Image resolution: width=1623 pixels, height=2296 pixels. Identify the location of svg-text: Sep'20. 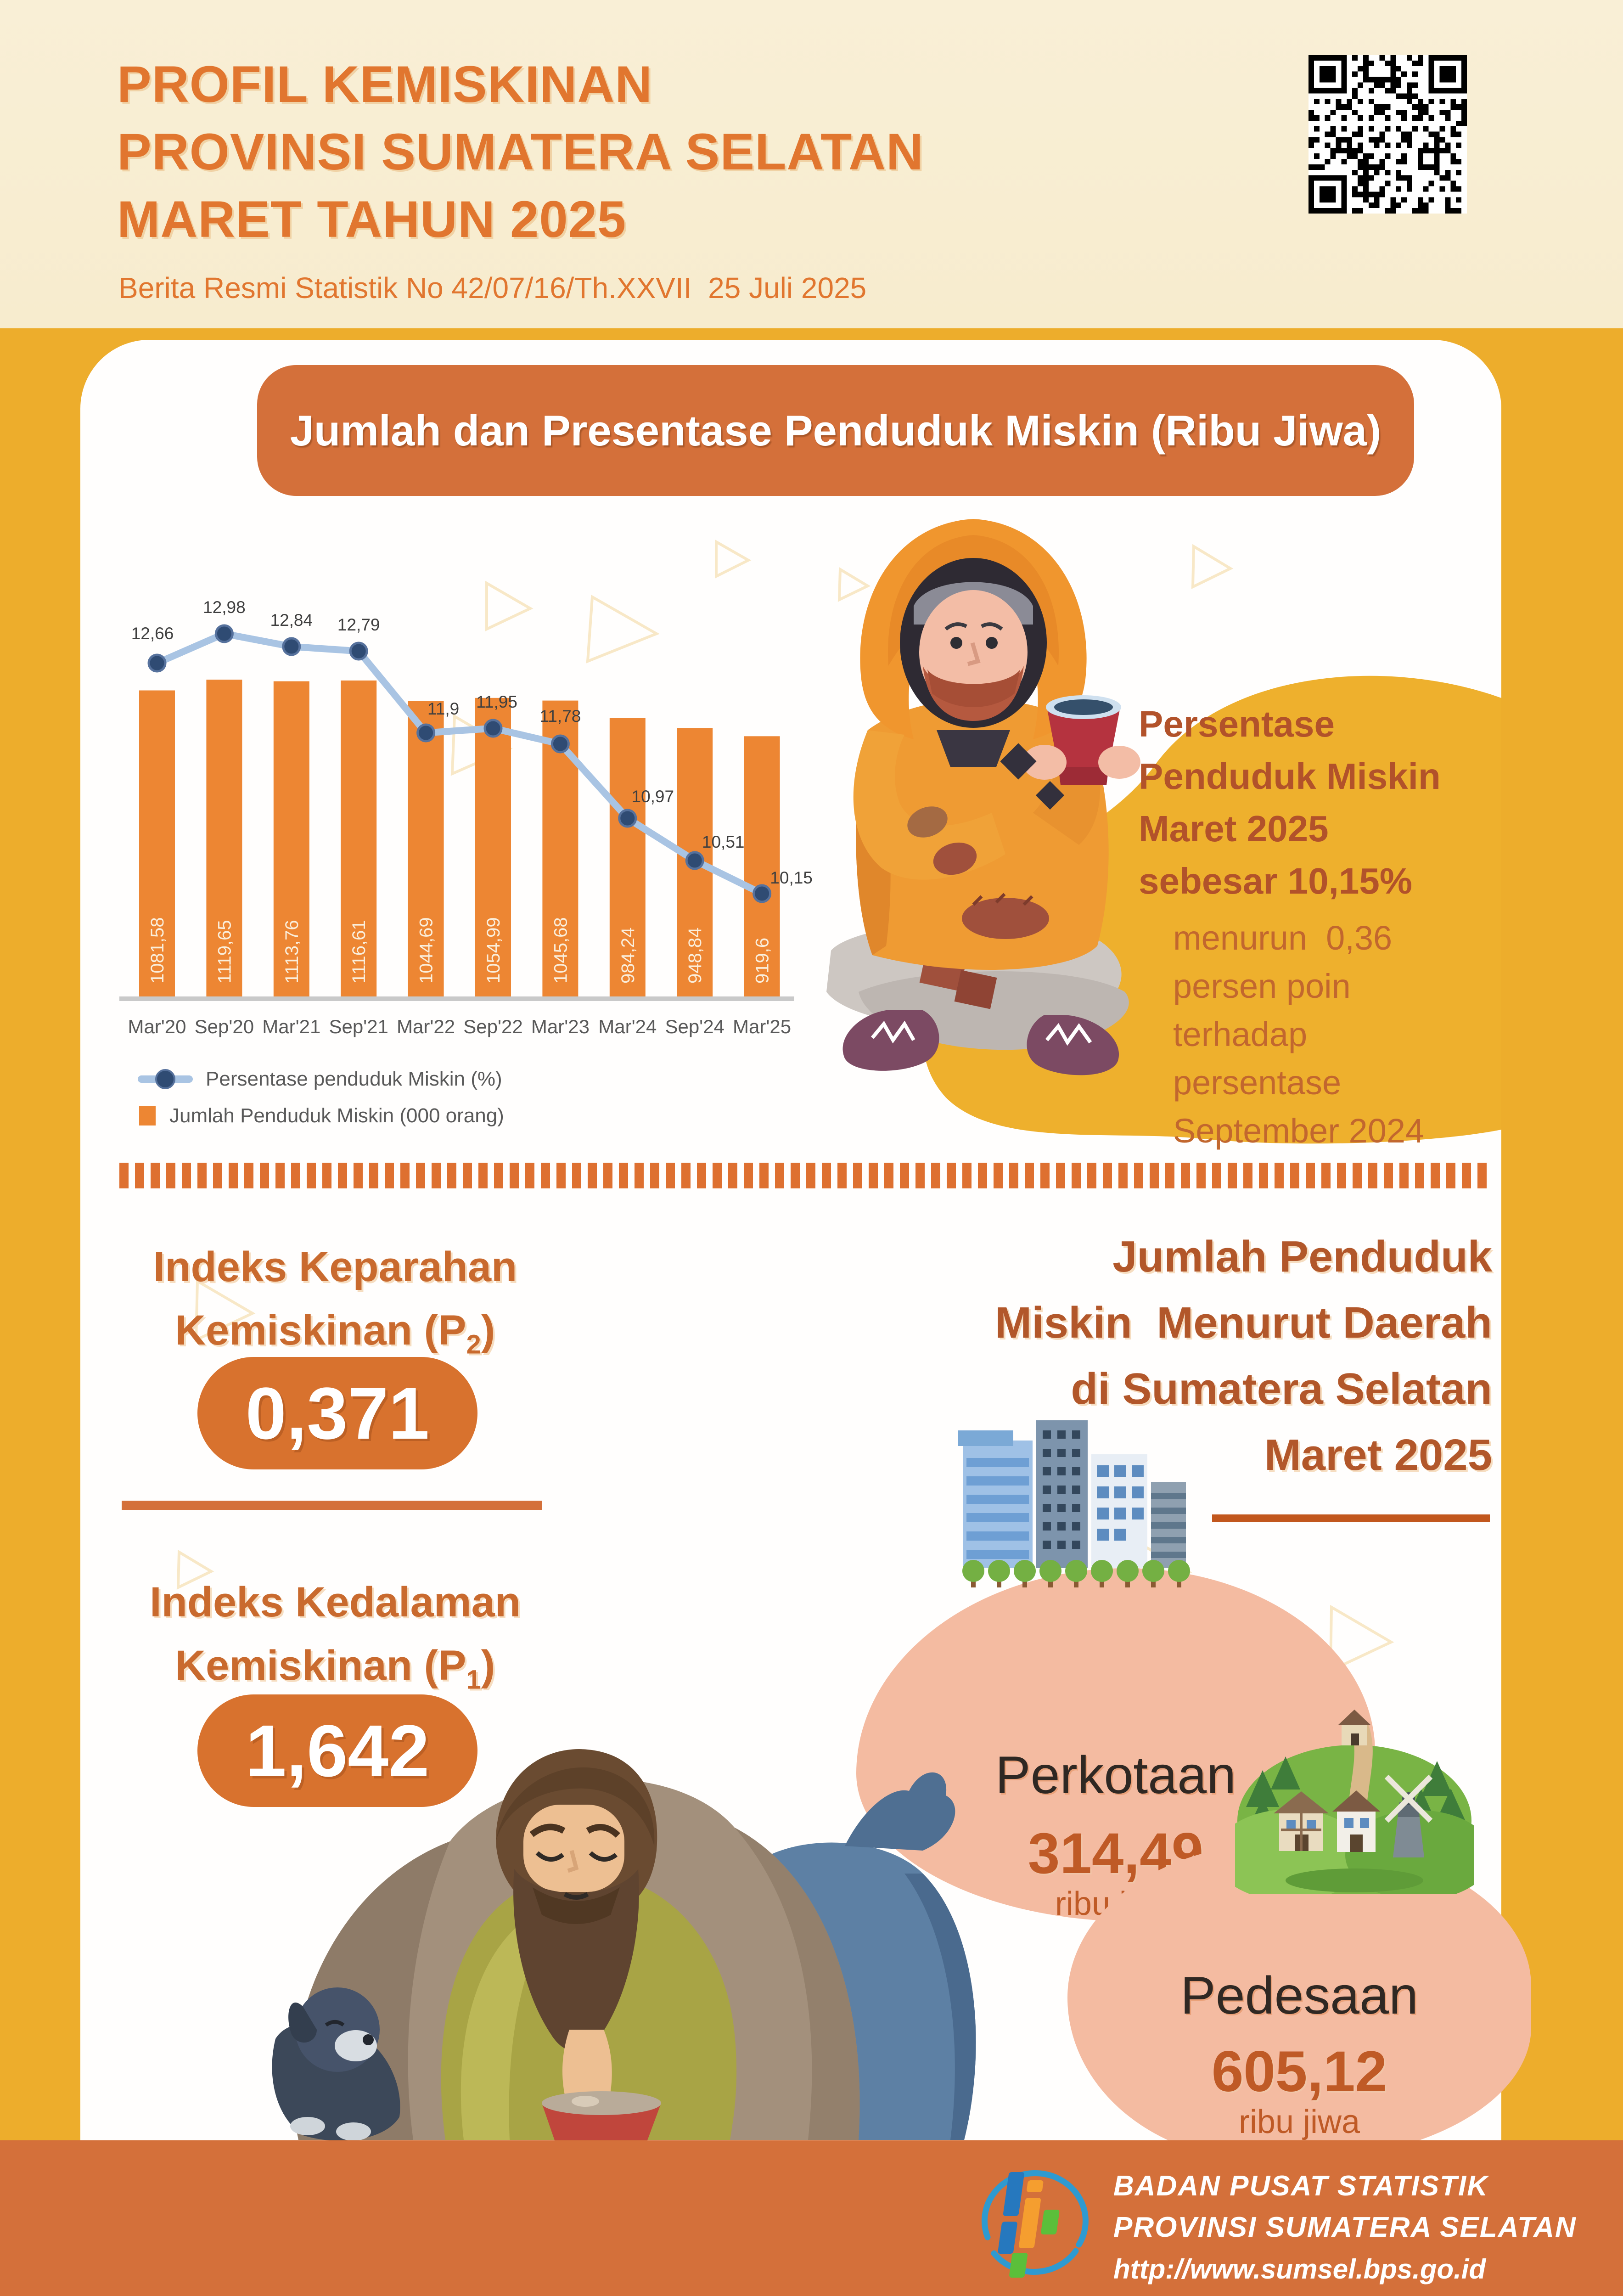
(224, 1026).